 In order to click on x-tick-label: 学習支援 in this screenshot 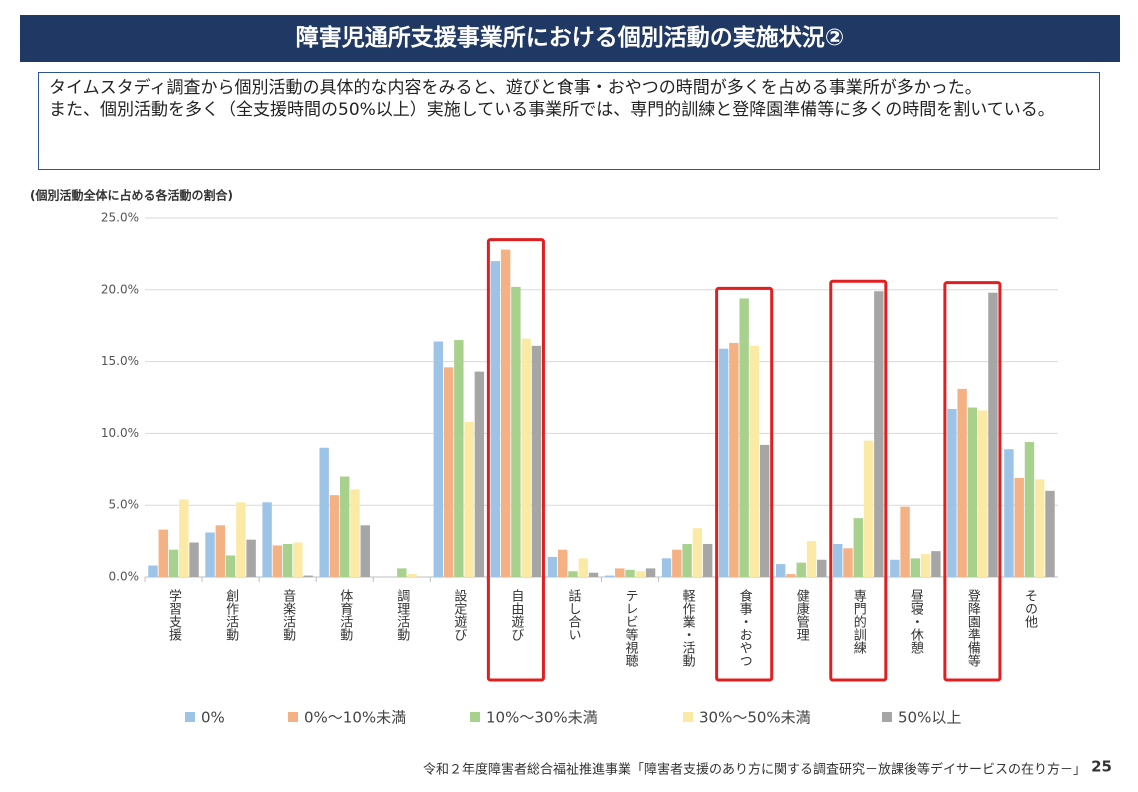, I will do `click(174, 614)`.